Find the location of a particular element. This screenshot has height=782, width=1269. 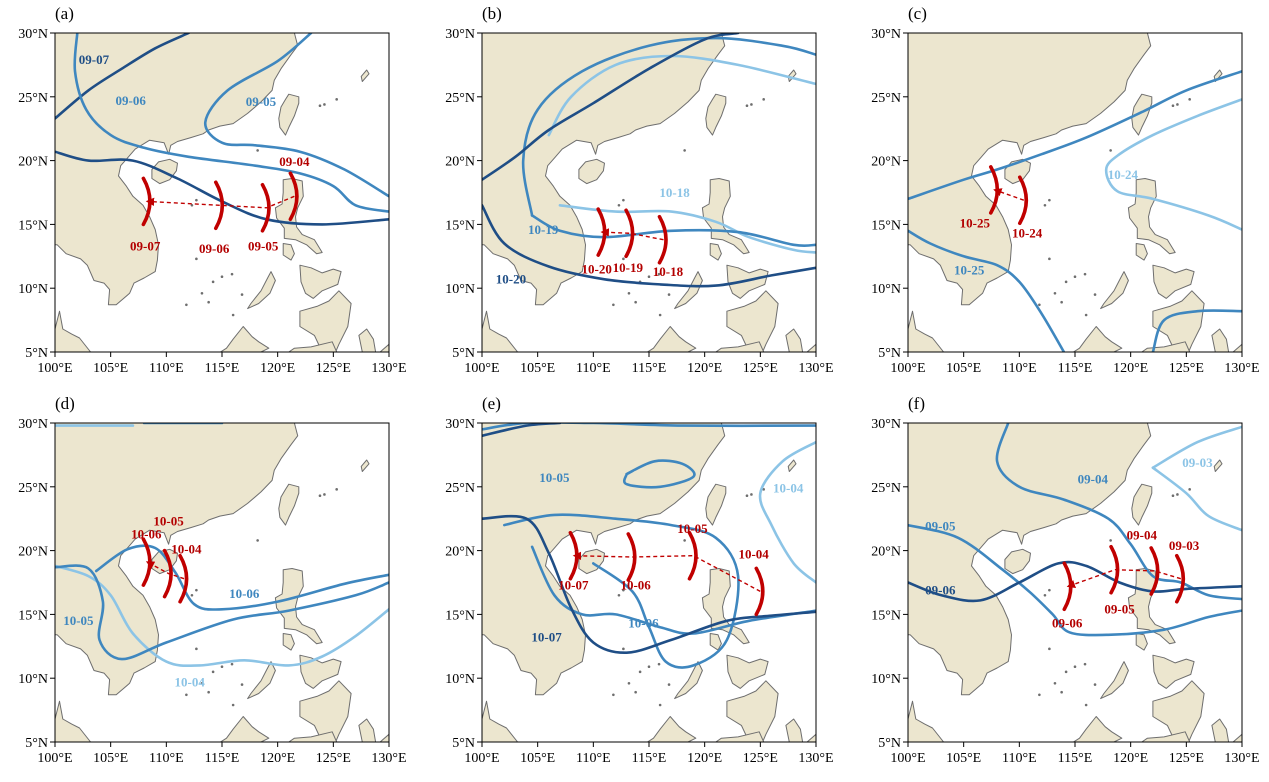

marker-label: 10-05 is located at coordinates (168, 521).